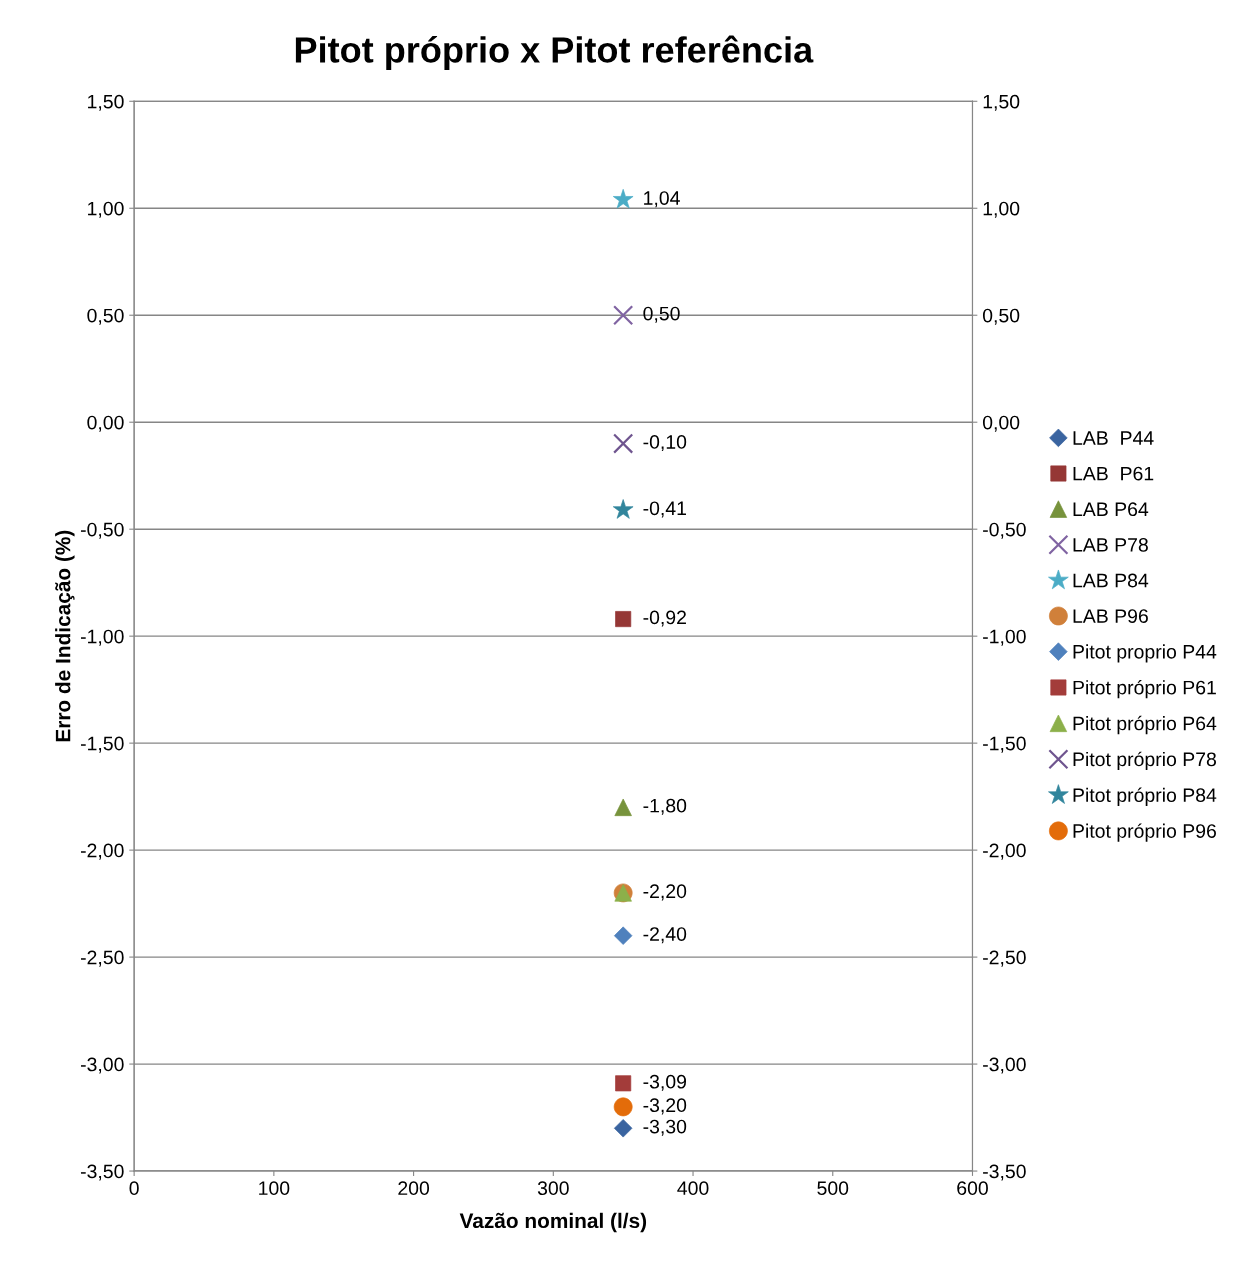  What do you see at coordinates (972, 1188) in the screenshot?
I see `x-tick-label: 600` at bounding box center [972, 1188].